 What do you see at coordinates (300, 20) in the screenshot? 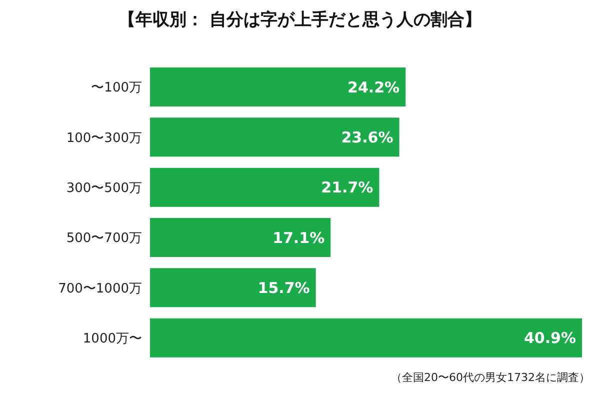
I see `chart-title: 【年収別： 自分は字が上手だと思う人の割合】` at bounding box center [300, 20].